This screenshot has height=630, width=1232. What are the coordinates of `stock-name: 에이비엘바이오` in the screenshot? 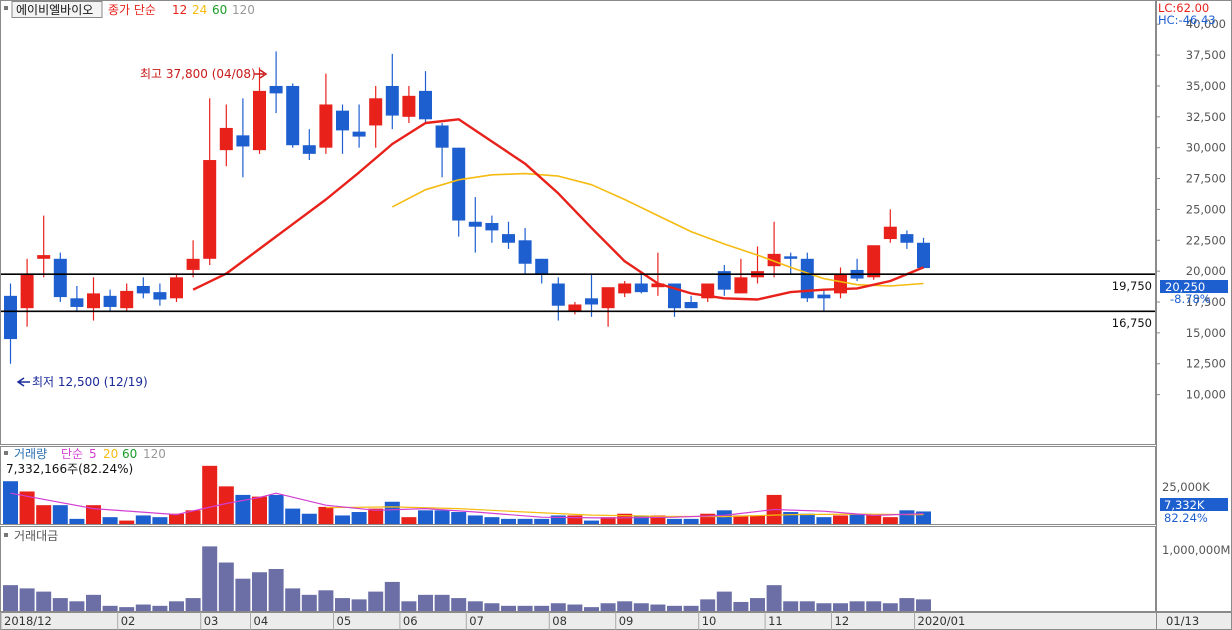 It's located at (54, 10).